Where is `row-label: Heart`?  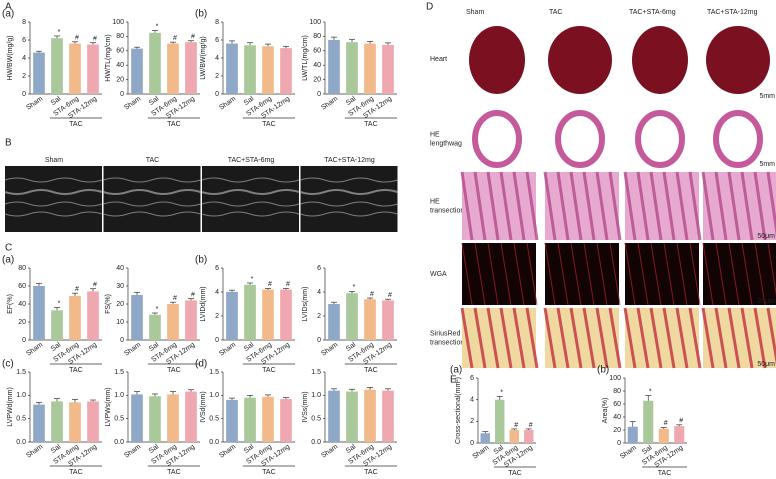
row-label: Heart is located at coordinates (438, 59).